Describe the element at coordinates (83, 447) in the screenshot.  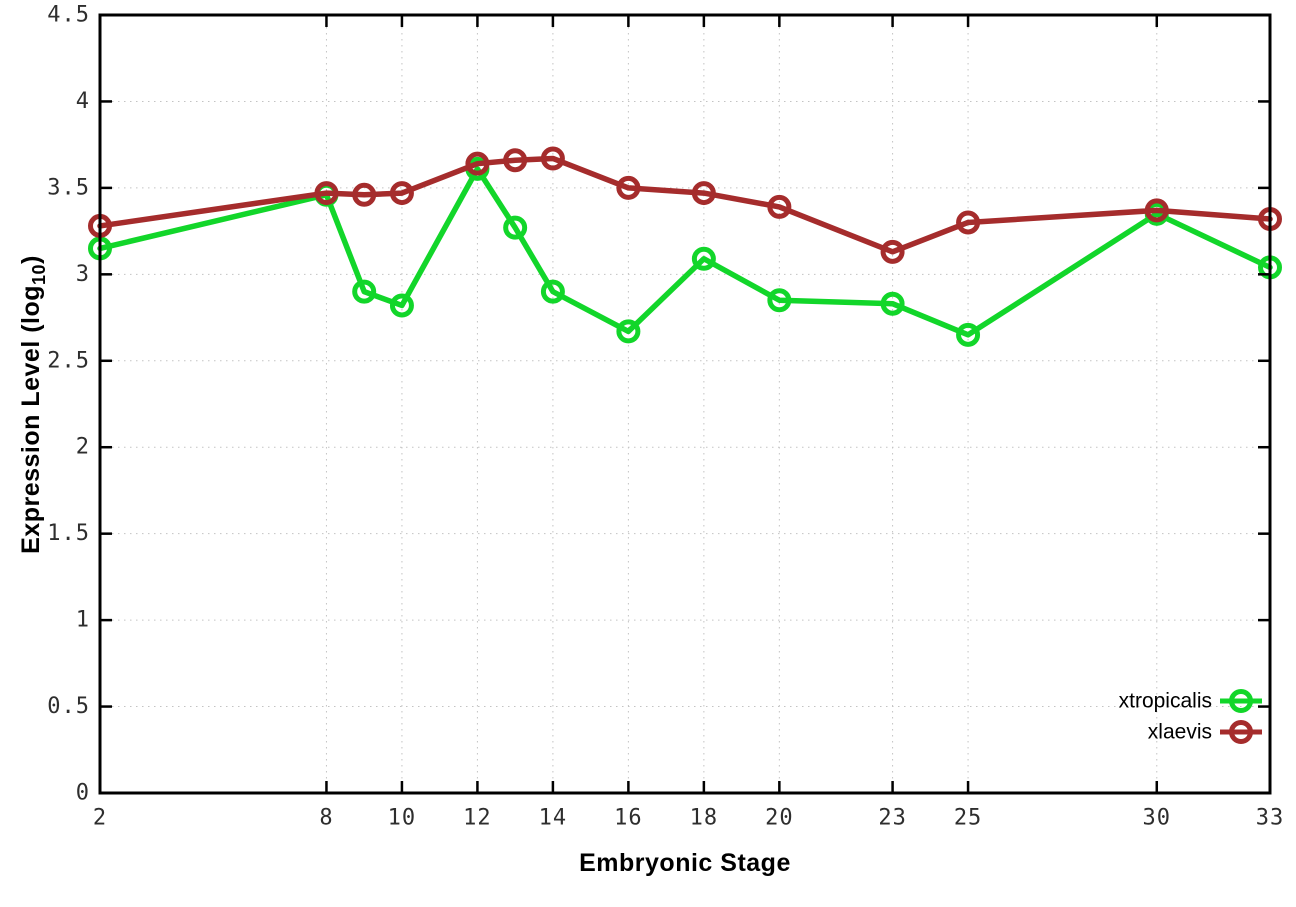
I see `y-tick-label-2: 2` at that location.